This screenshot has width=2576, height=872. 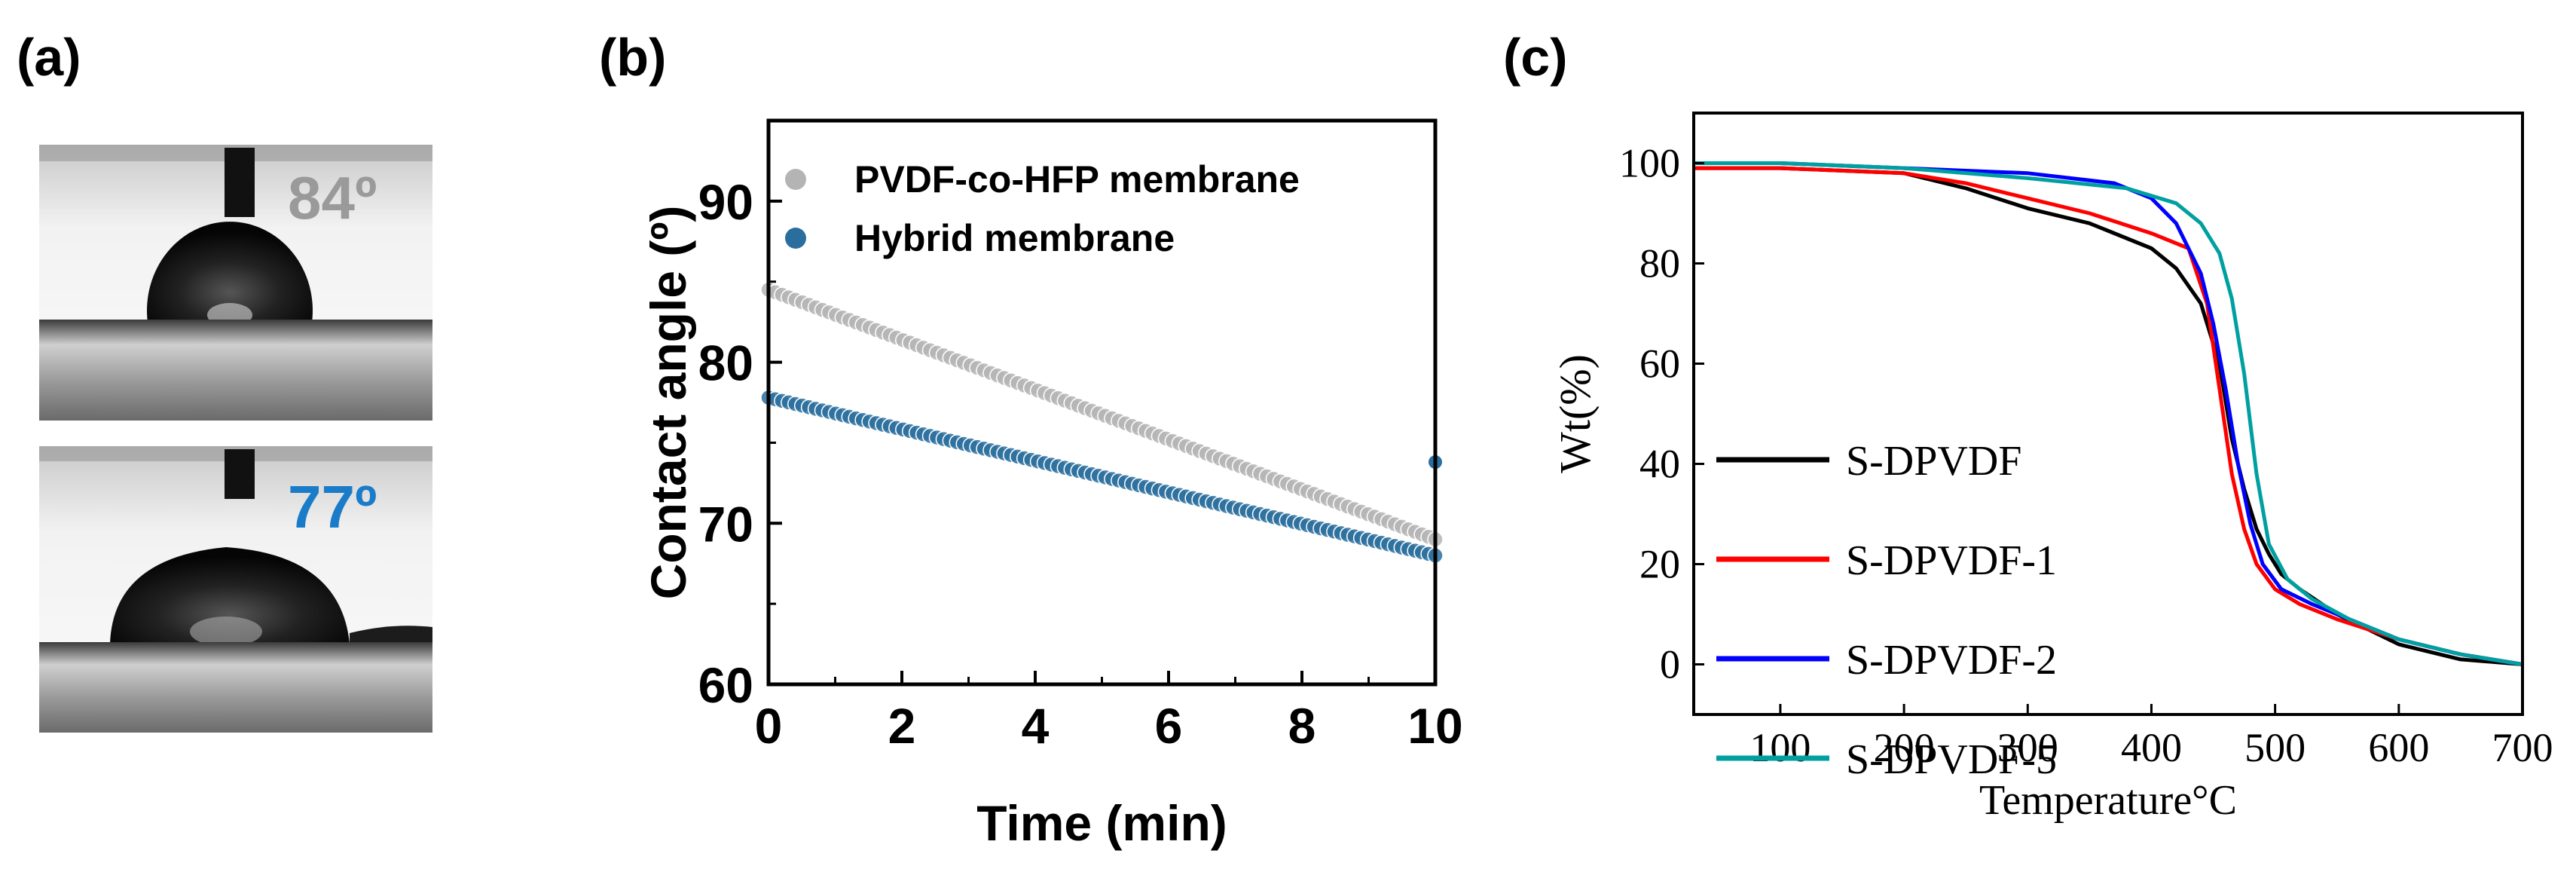 What do you see at coordinates (1102, 476) in the screenshot?
I see `series-hybrid-membrane` at bounding box center [1102, 476].